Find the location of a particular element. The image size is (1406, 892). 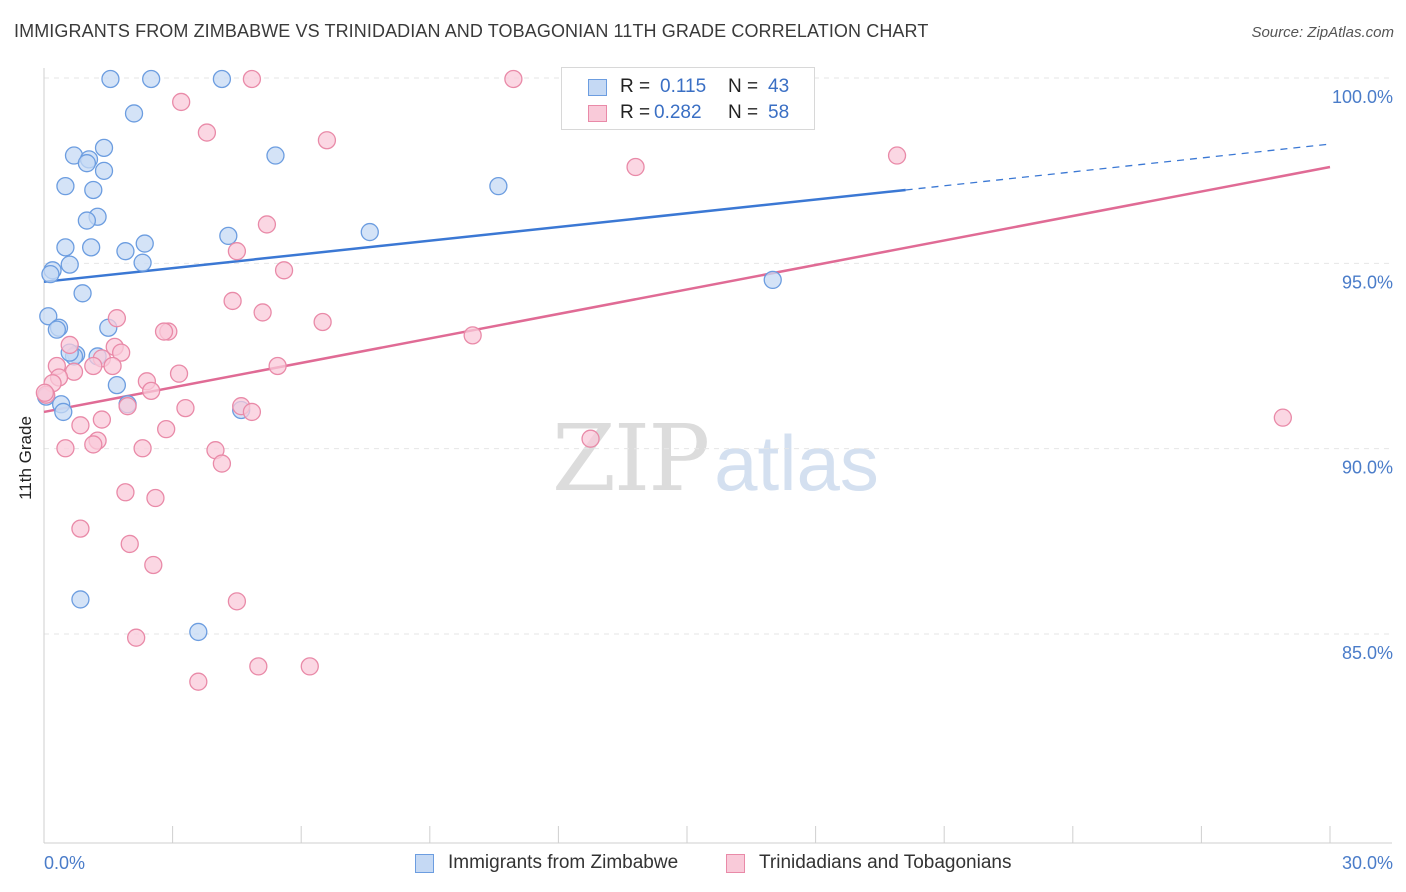

y-tick-label: 95.0% is located at coordinates (1367, 282).